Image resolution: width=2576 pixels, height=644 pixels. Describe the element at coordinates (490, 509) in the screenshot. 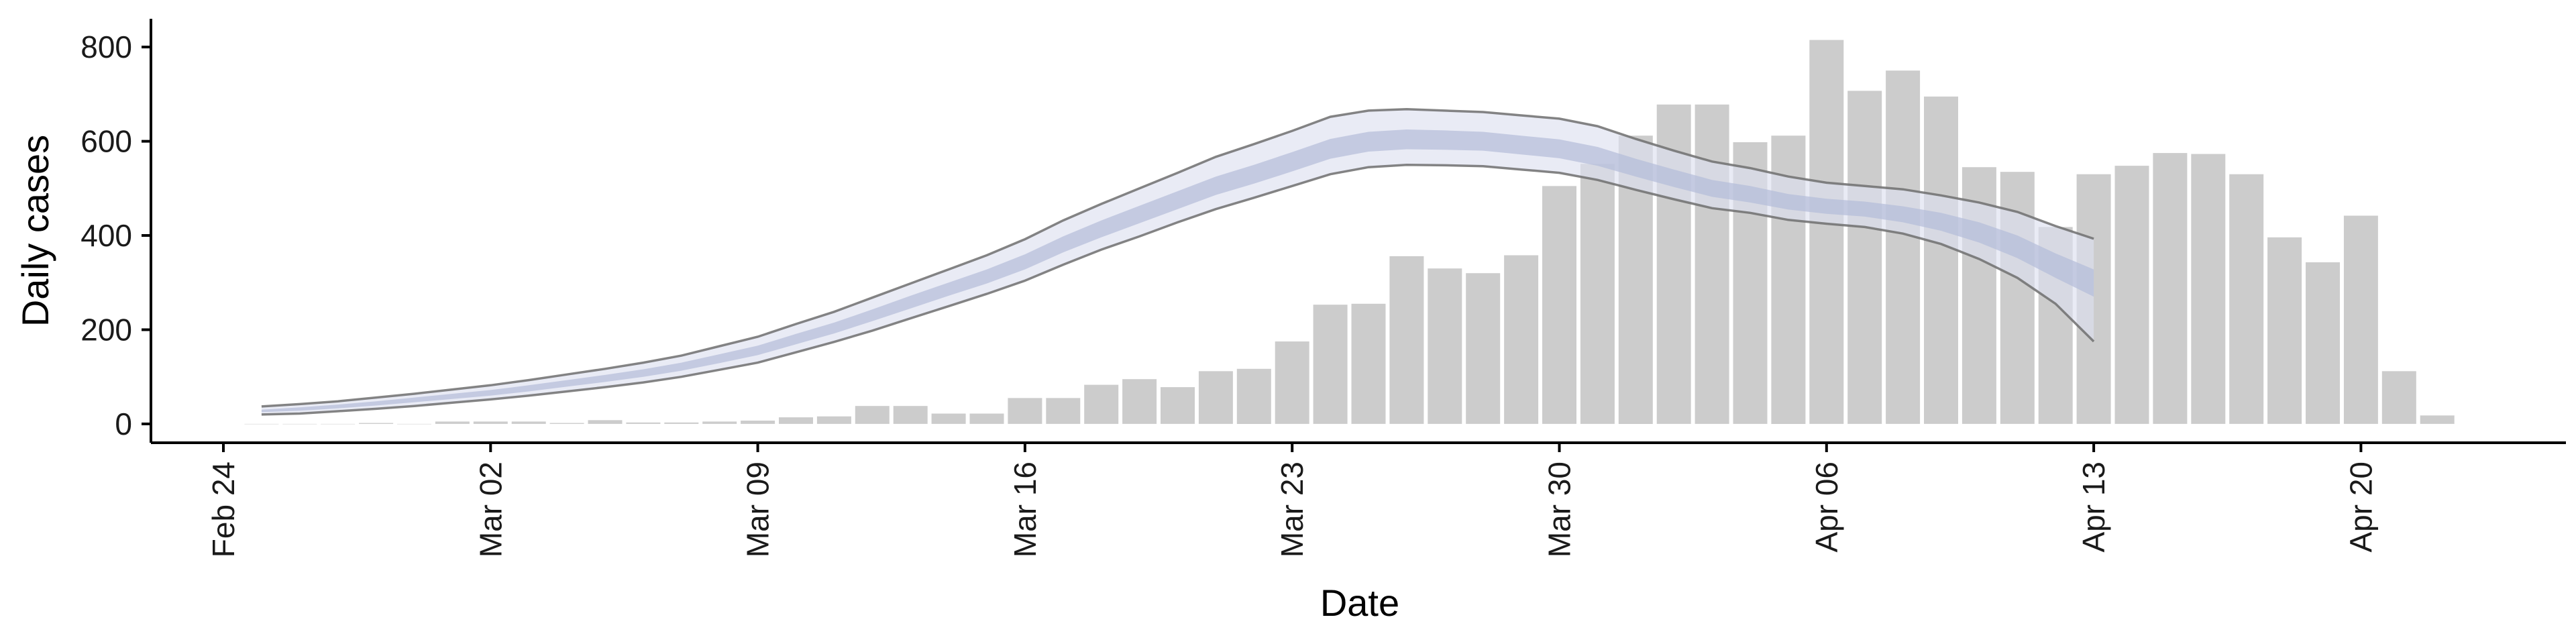

I see `x-tick-label: Mar 02` at that location.